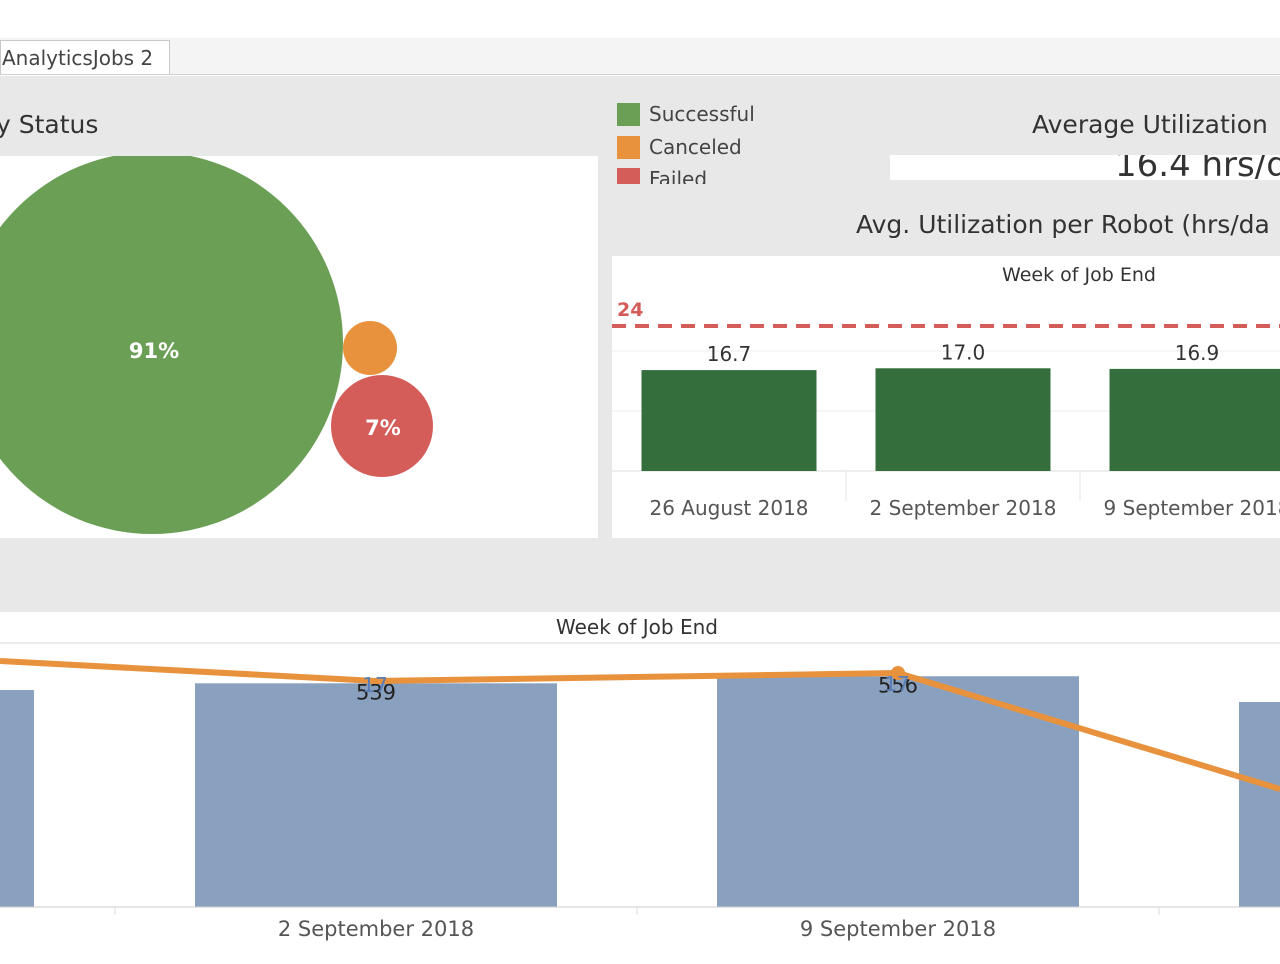  What do you see at coordinates (1197, 353) in the screenshot?
I see `robot-bar-value-label: 16.9` at bounding box center [1197, 353].